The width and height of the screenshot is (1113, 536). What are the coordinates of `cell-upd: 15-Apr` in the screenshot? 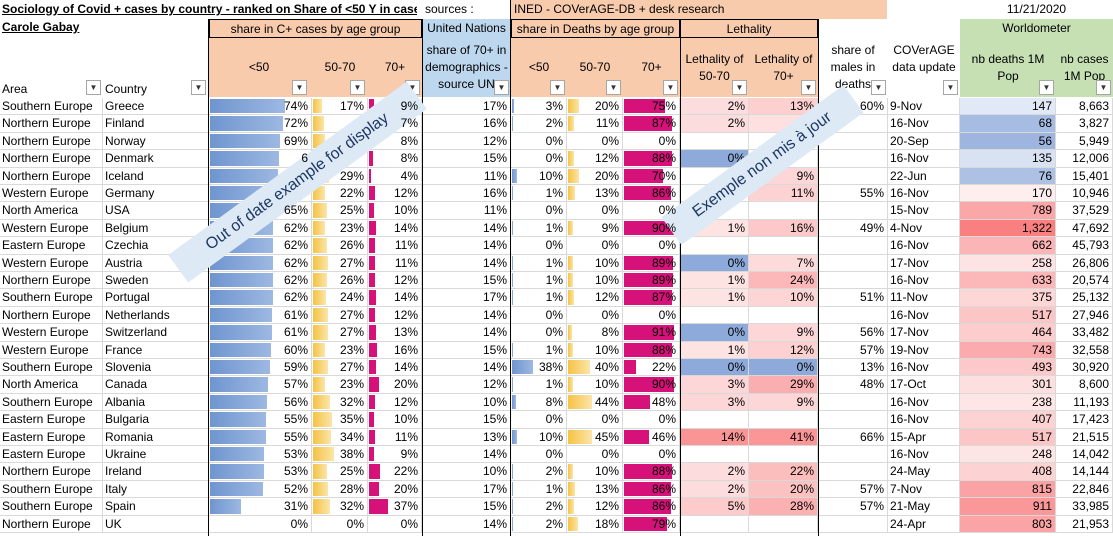 It's located at (924, 437).